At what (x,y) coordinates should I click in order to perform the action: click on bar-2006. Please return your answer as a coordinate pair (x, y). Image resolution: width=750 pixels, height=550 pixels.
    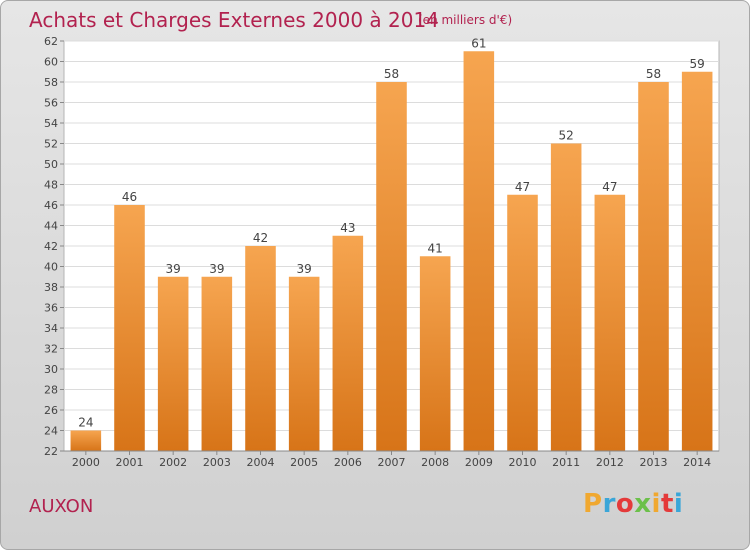
    Looking at the image, I should click on (348, 343).